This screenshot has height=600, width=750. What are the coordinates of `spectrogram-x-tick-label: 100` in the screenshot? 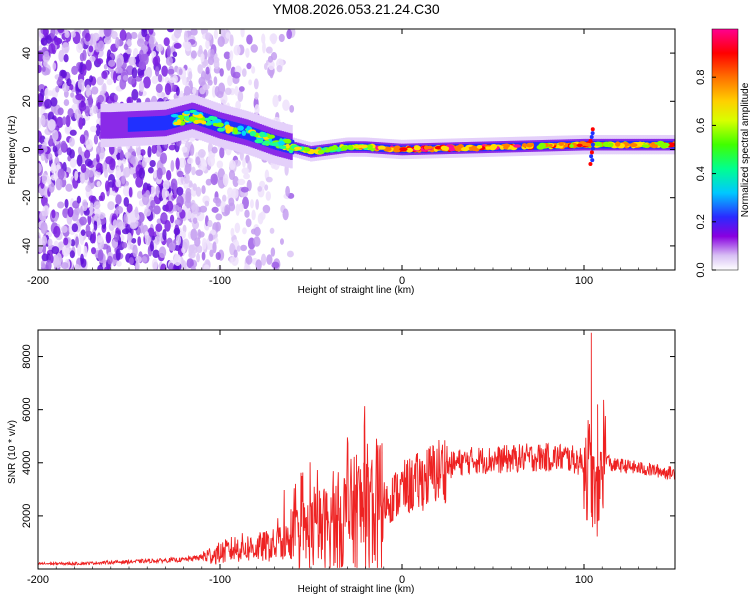 It's located at (584, 281).